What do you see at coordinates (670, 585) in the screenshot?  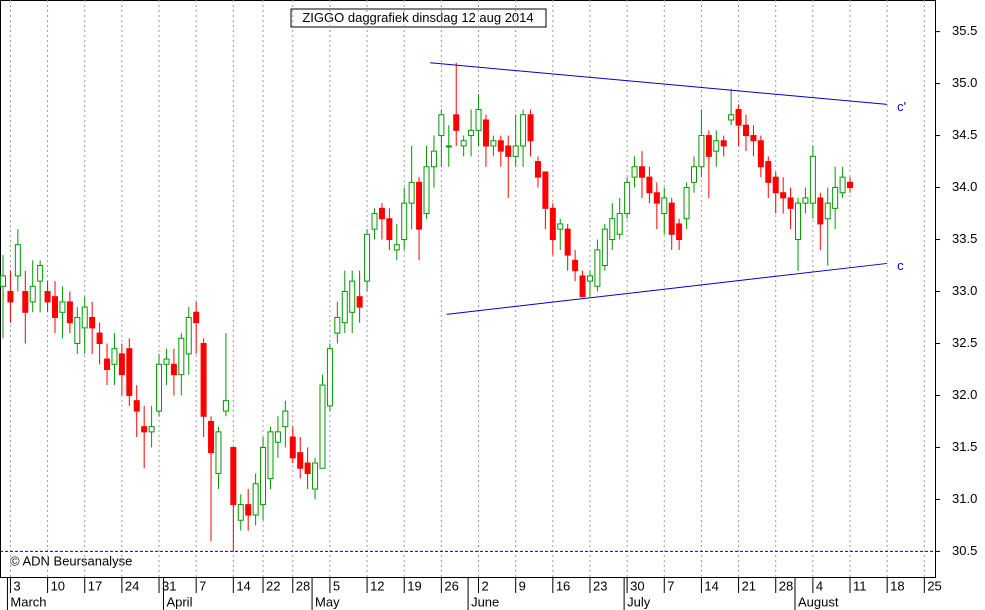 I see `x-tick-label: 7` at bounding box center [670, 585].